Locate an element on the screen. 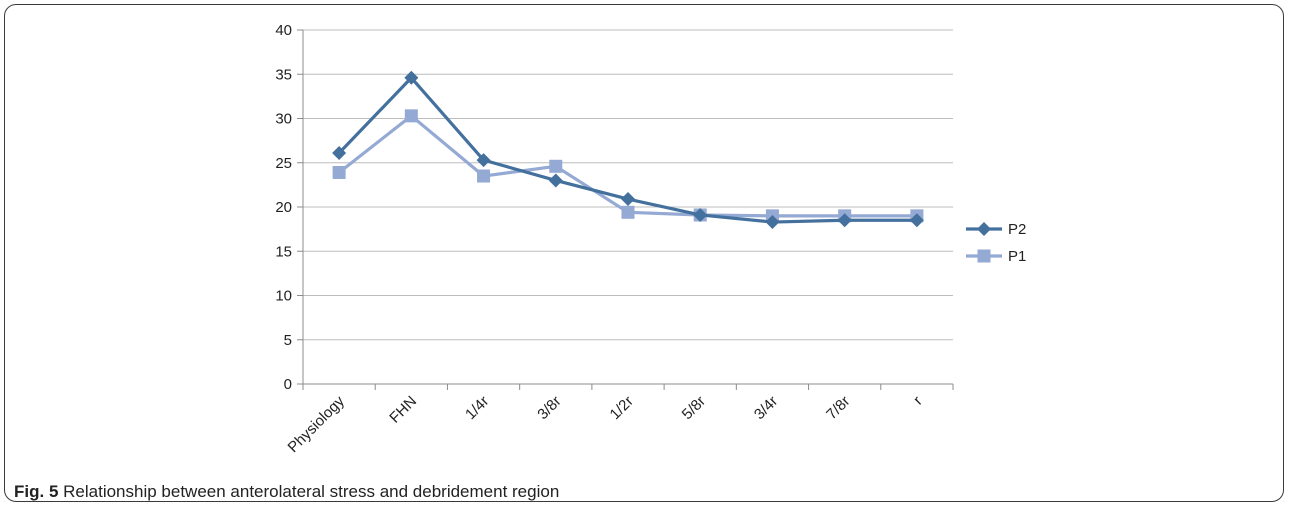  legend-marker-p2 is located at coordinates (984, 229).